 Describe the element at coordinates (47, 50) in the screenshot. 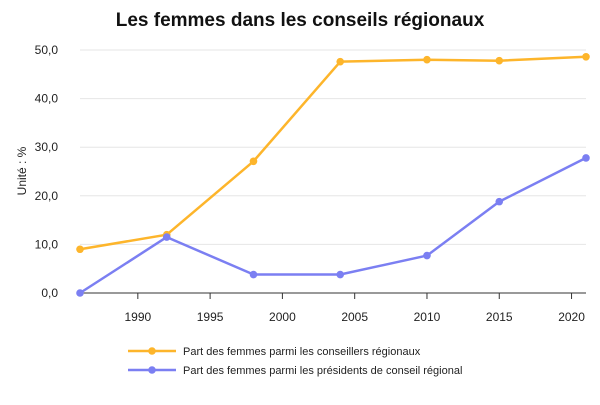

I see `y-tick-label: 50,0` at that location.